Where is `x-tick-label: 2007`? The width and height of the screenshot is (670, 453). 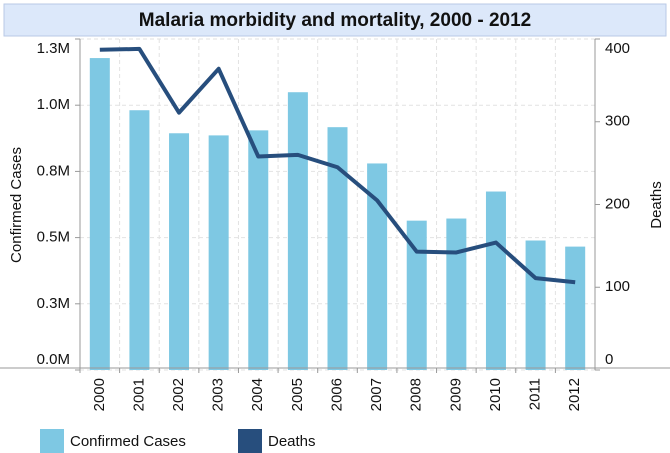
x-tick-label: 2007 is located at coordinates (376, 394).